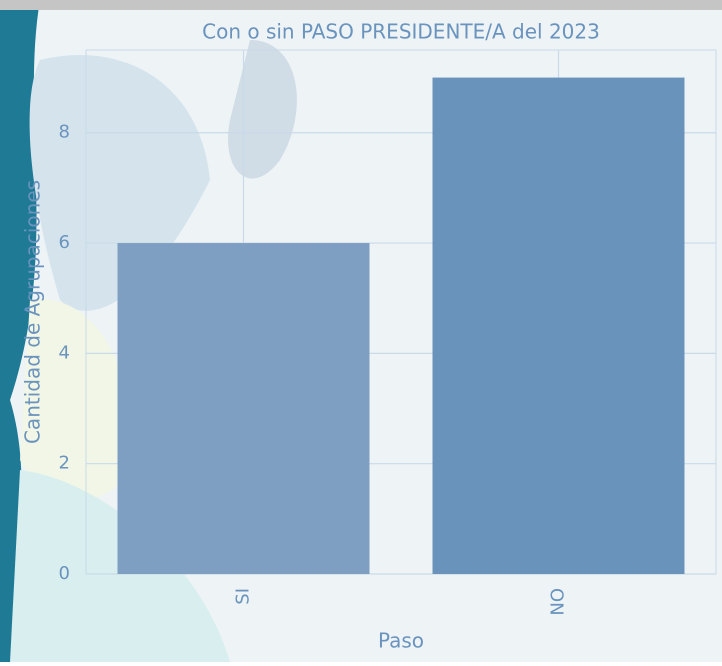  I want to click on y-tick-label: 2, so click(64, 463).